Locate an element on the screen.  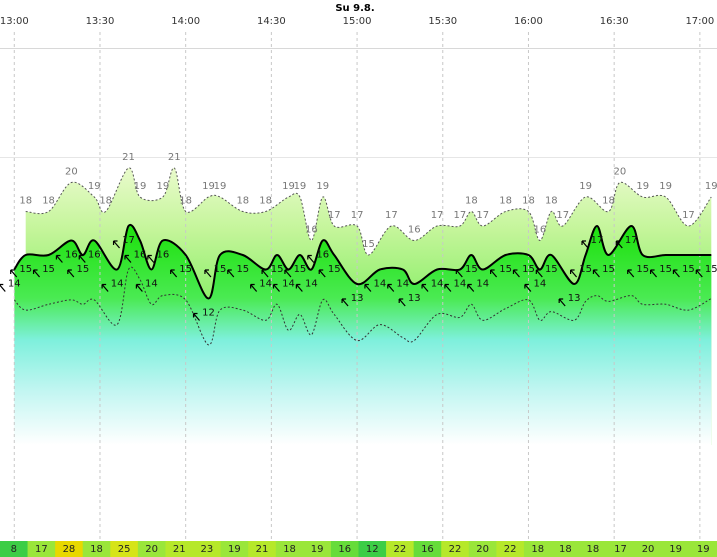
strip-label: 17 is located at coordinates (41, 549).